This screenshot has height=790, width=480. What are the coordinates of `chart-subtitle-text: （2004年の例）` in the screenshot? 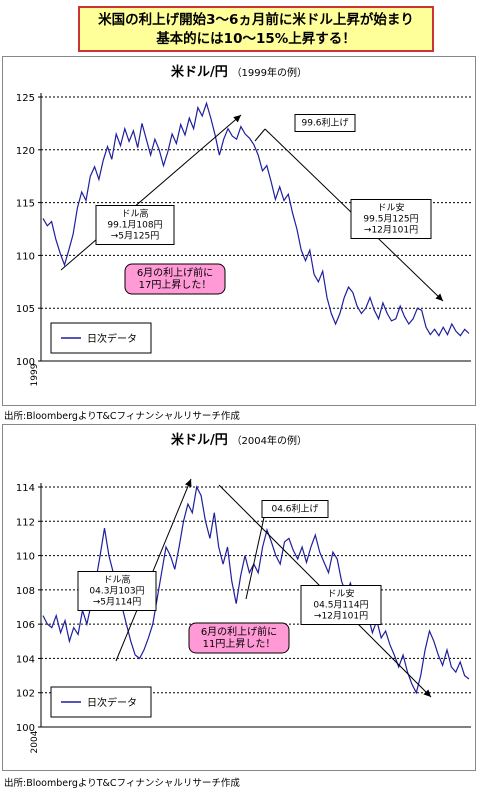 It's located at (269, 441).